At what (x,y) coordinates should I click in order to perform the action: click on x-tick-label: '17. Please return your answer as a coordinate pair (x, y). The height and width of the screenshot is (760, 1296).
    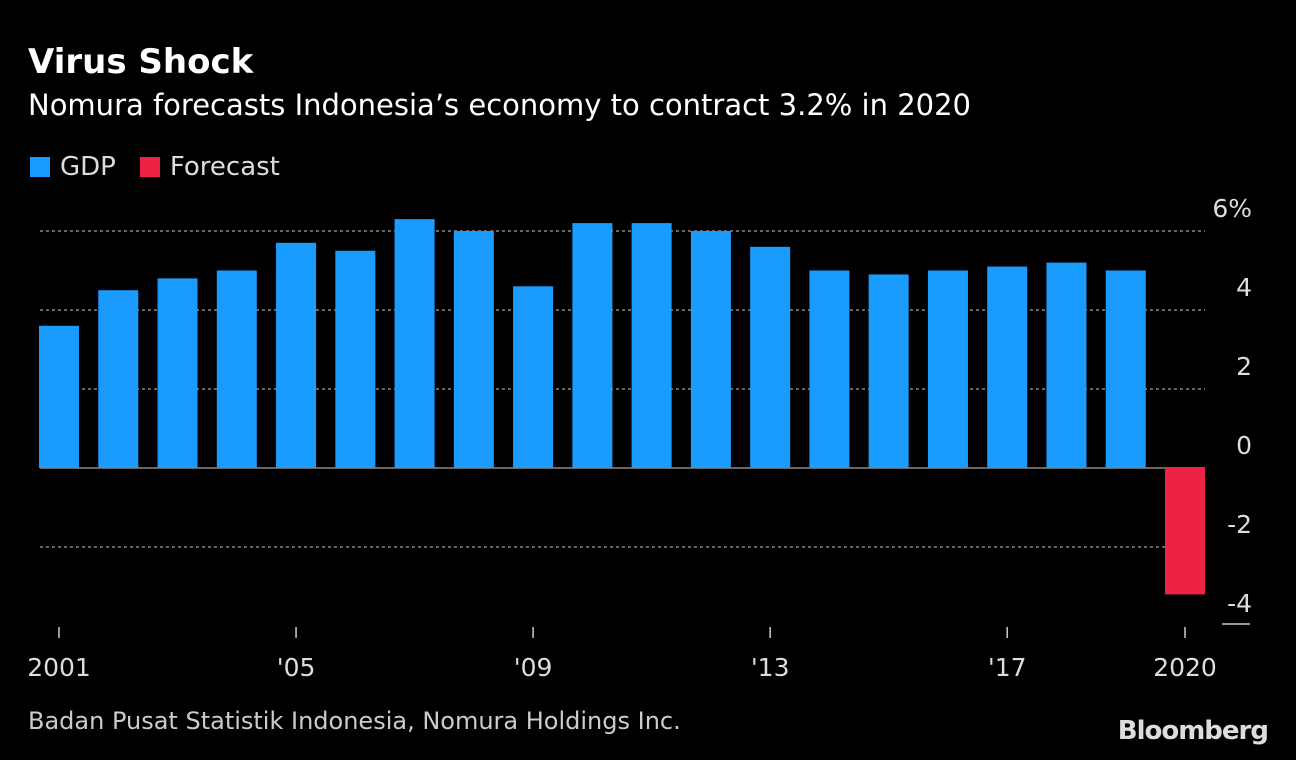
    Looking at the image, I should click on (1007, 667).